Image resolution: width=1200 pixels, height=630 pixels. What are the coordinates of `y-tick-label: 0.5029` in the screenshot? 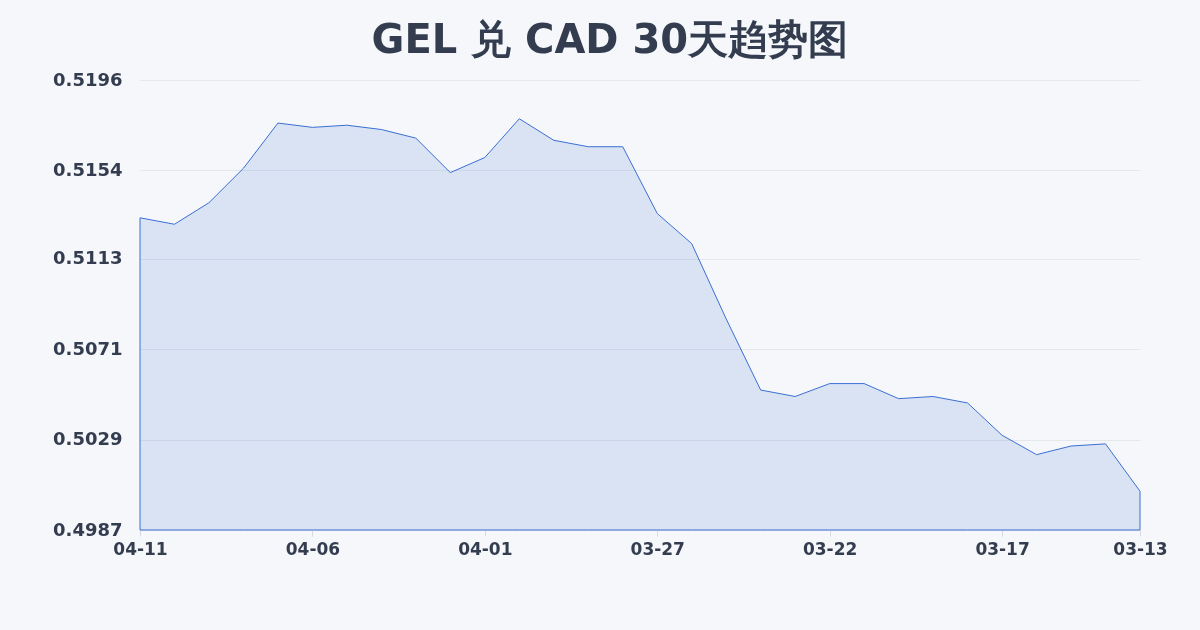 It's located at (88, 439).